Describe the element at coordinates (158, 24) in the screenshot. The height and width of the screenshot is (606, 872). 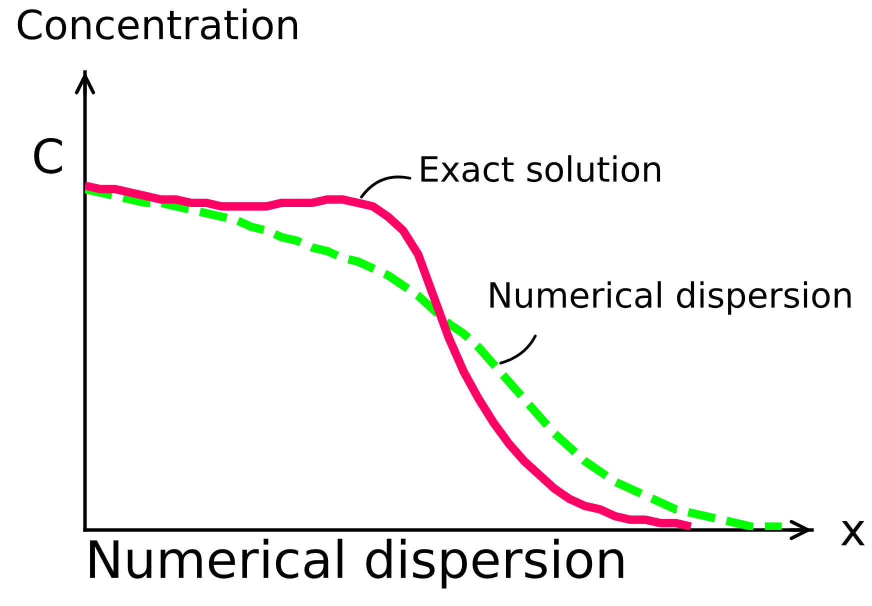
I see `y-axis-title: Concentration` at that location.